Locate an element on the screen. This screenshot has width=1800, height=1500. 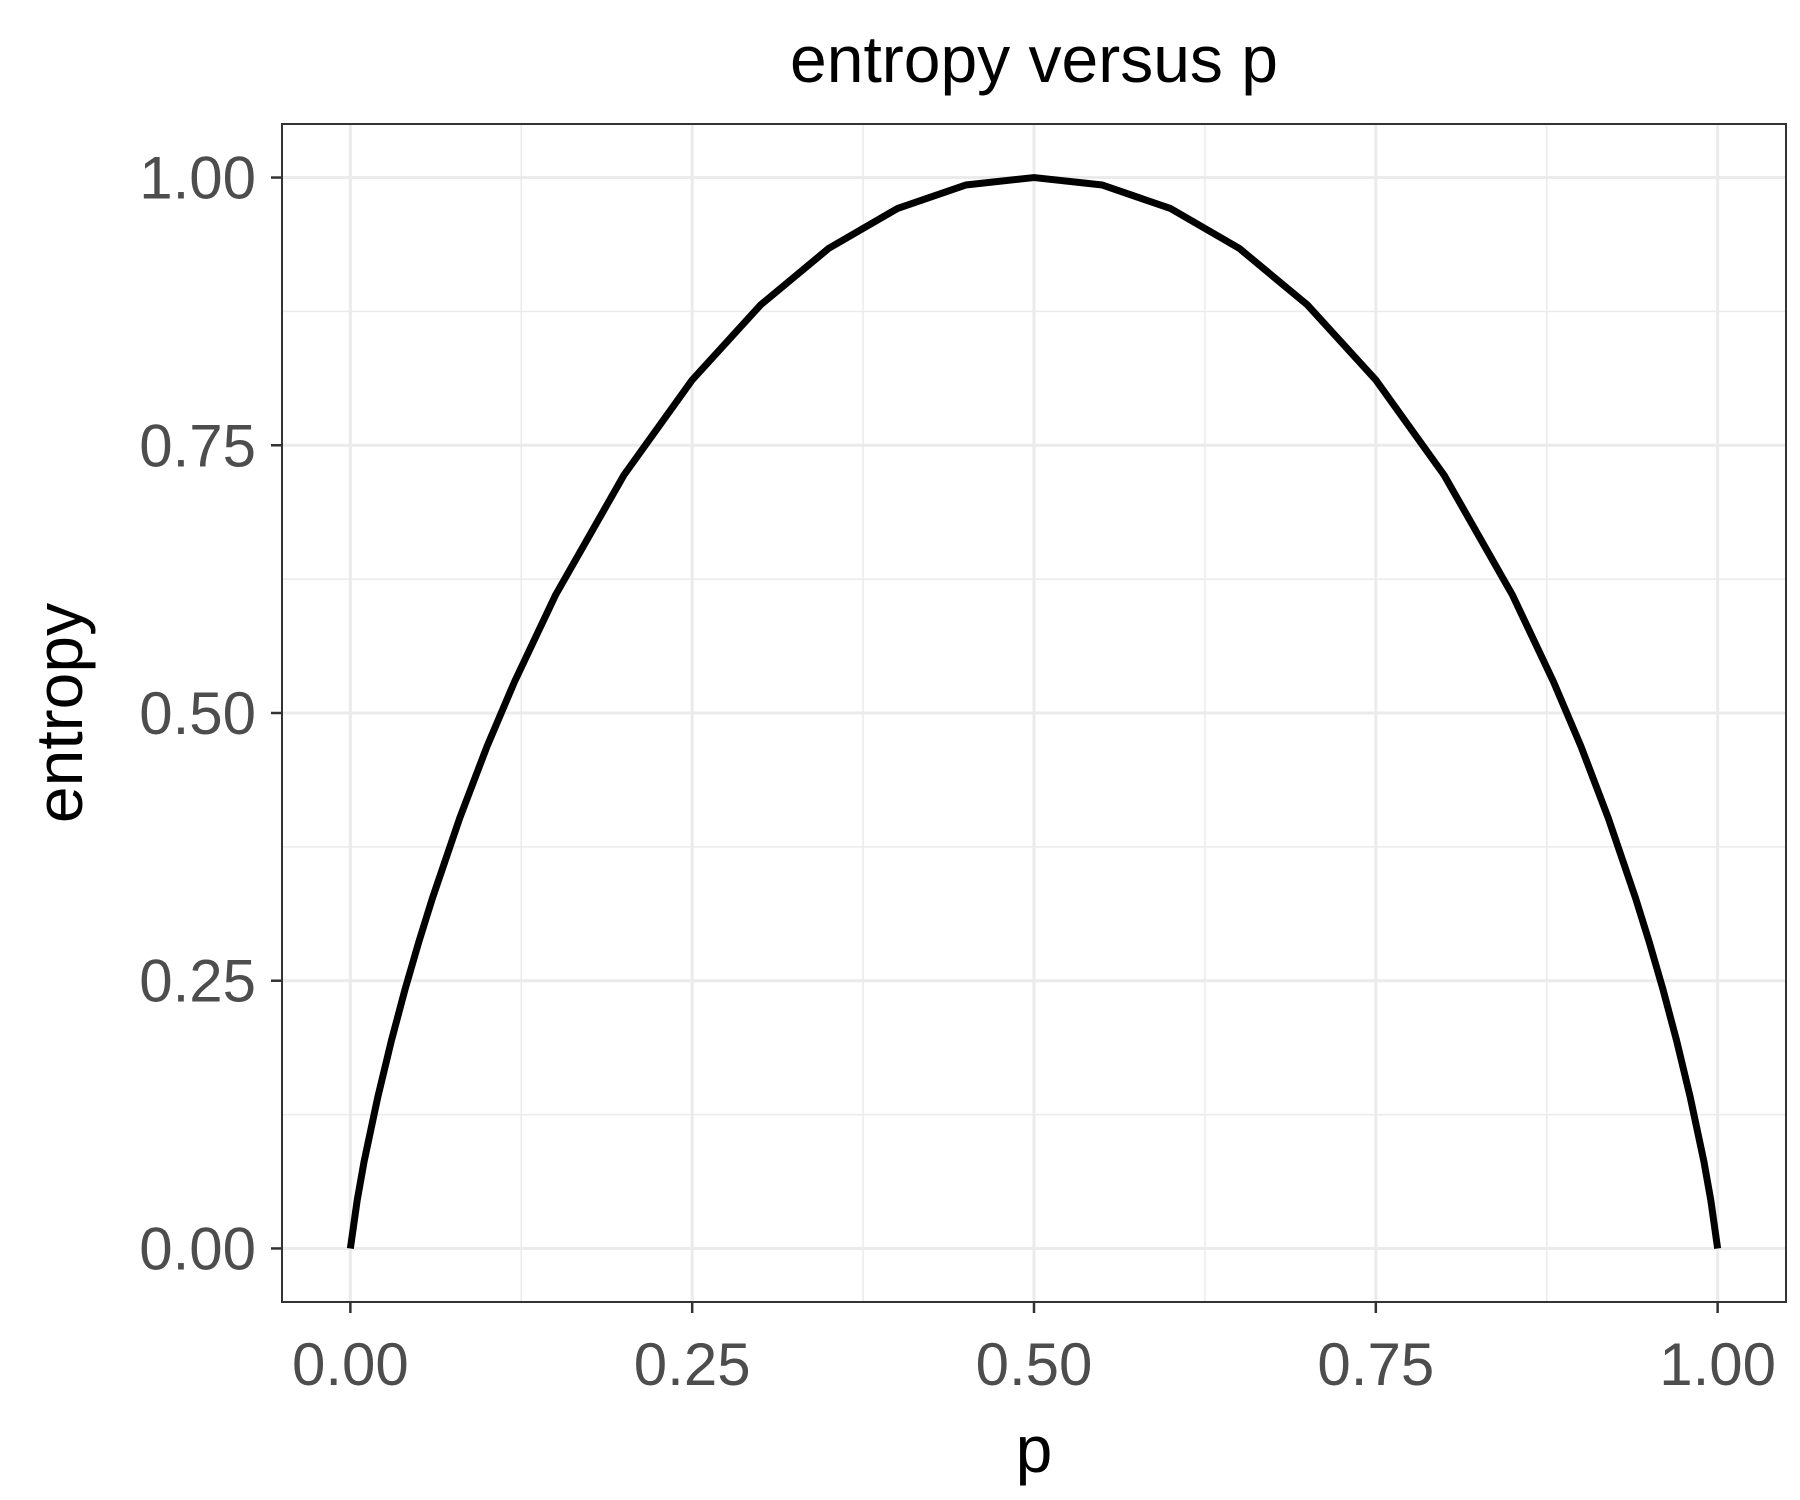
y-axis-tick-labels: 0.00 0.25 0.50 0.75 1.00 is located at coordinates (197, 714).